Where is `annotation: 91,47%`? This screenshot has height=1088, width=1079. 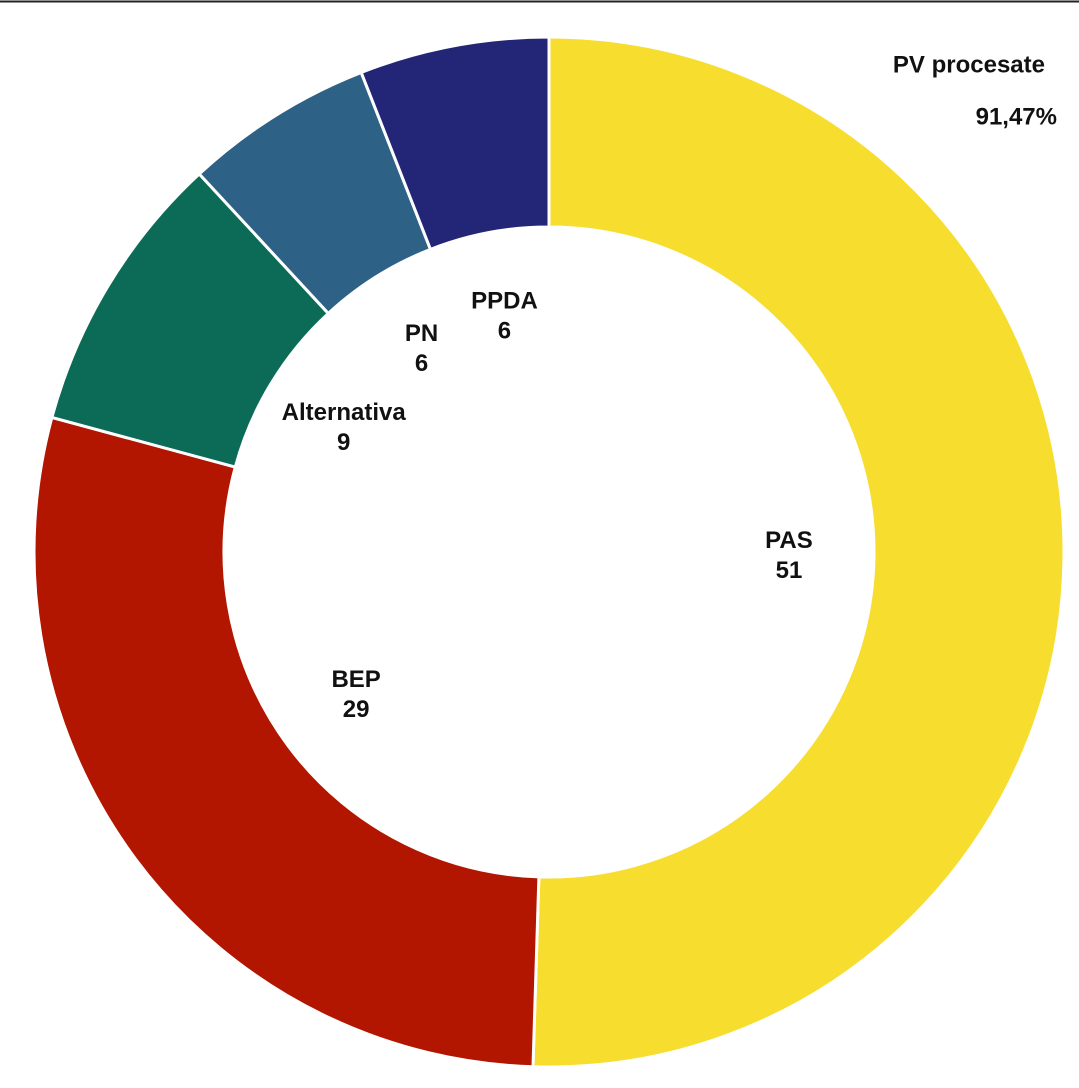
annotation: 91,47% is located at coordinates (1016, 116).